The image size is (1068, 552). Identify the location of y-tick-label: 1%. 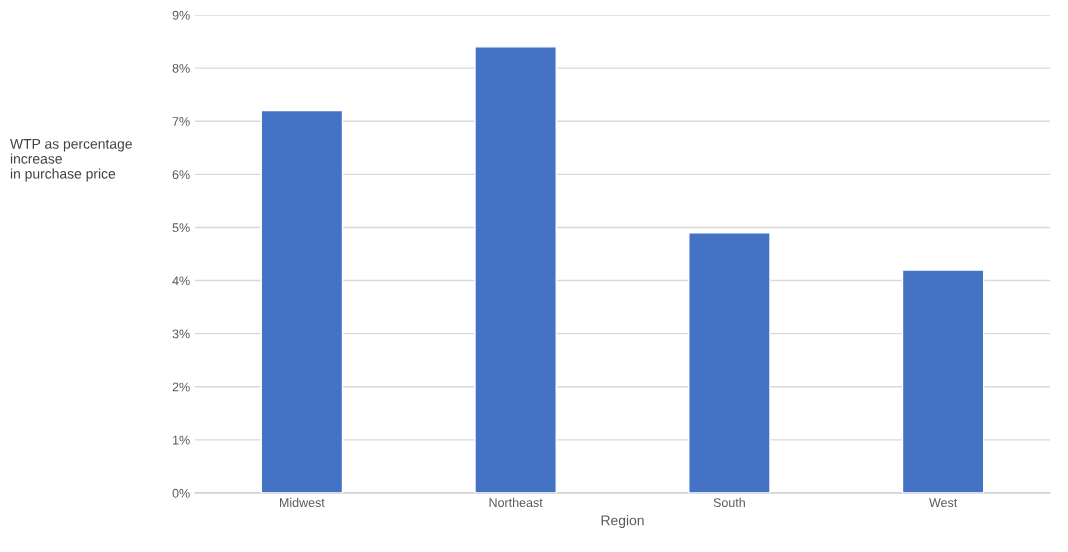
(181, 440).